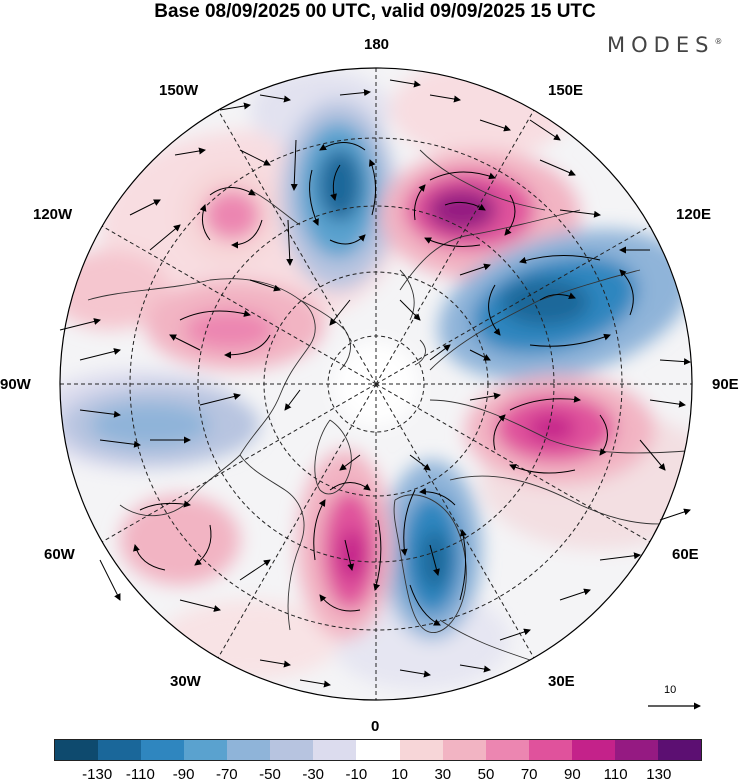 This screenshot has height=783, width=750. Describe the element at coordinates (15, 384) in the screenshot. I see `lon-label-90w: 90W` at that location.